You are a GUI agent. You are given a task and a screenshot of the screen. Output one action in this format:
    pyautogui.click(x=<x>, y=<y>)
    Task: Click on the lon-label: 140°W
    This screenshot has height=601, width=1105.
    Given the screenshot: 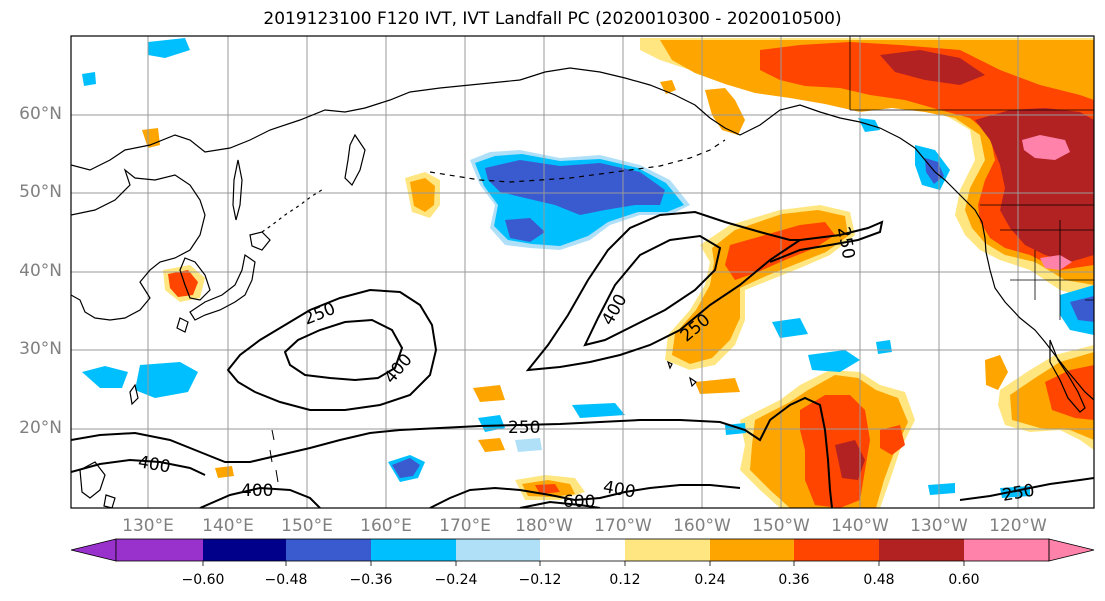 What is the action you would take?
    pyautogui.click(x=860, y=526)
    